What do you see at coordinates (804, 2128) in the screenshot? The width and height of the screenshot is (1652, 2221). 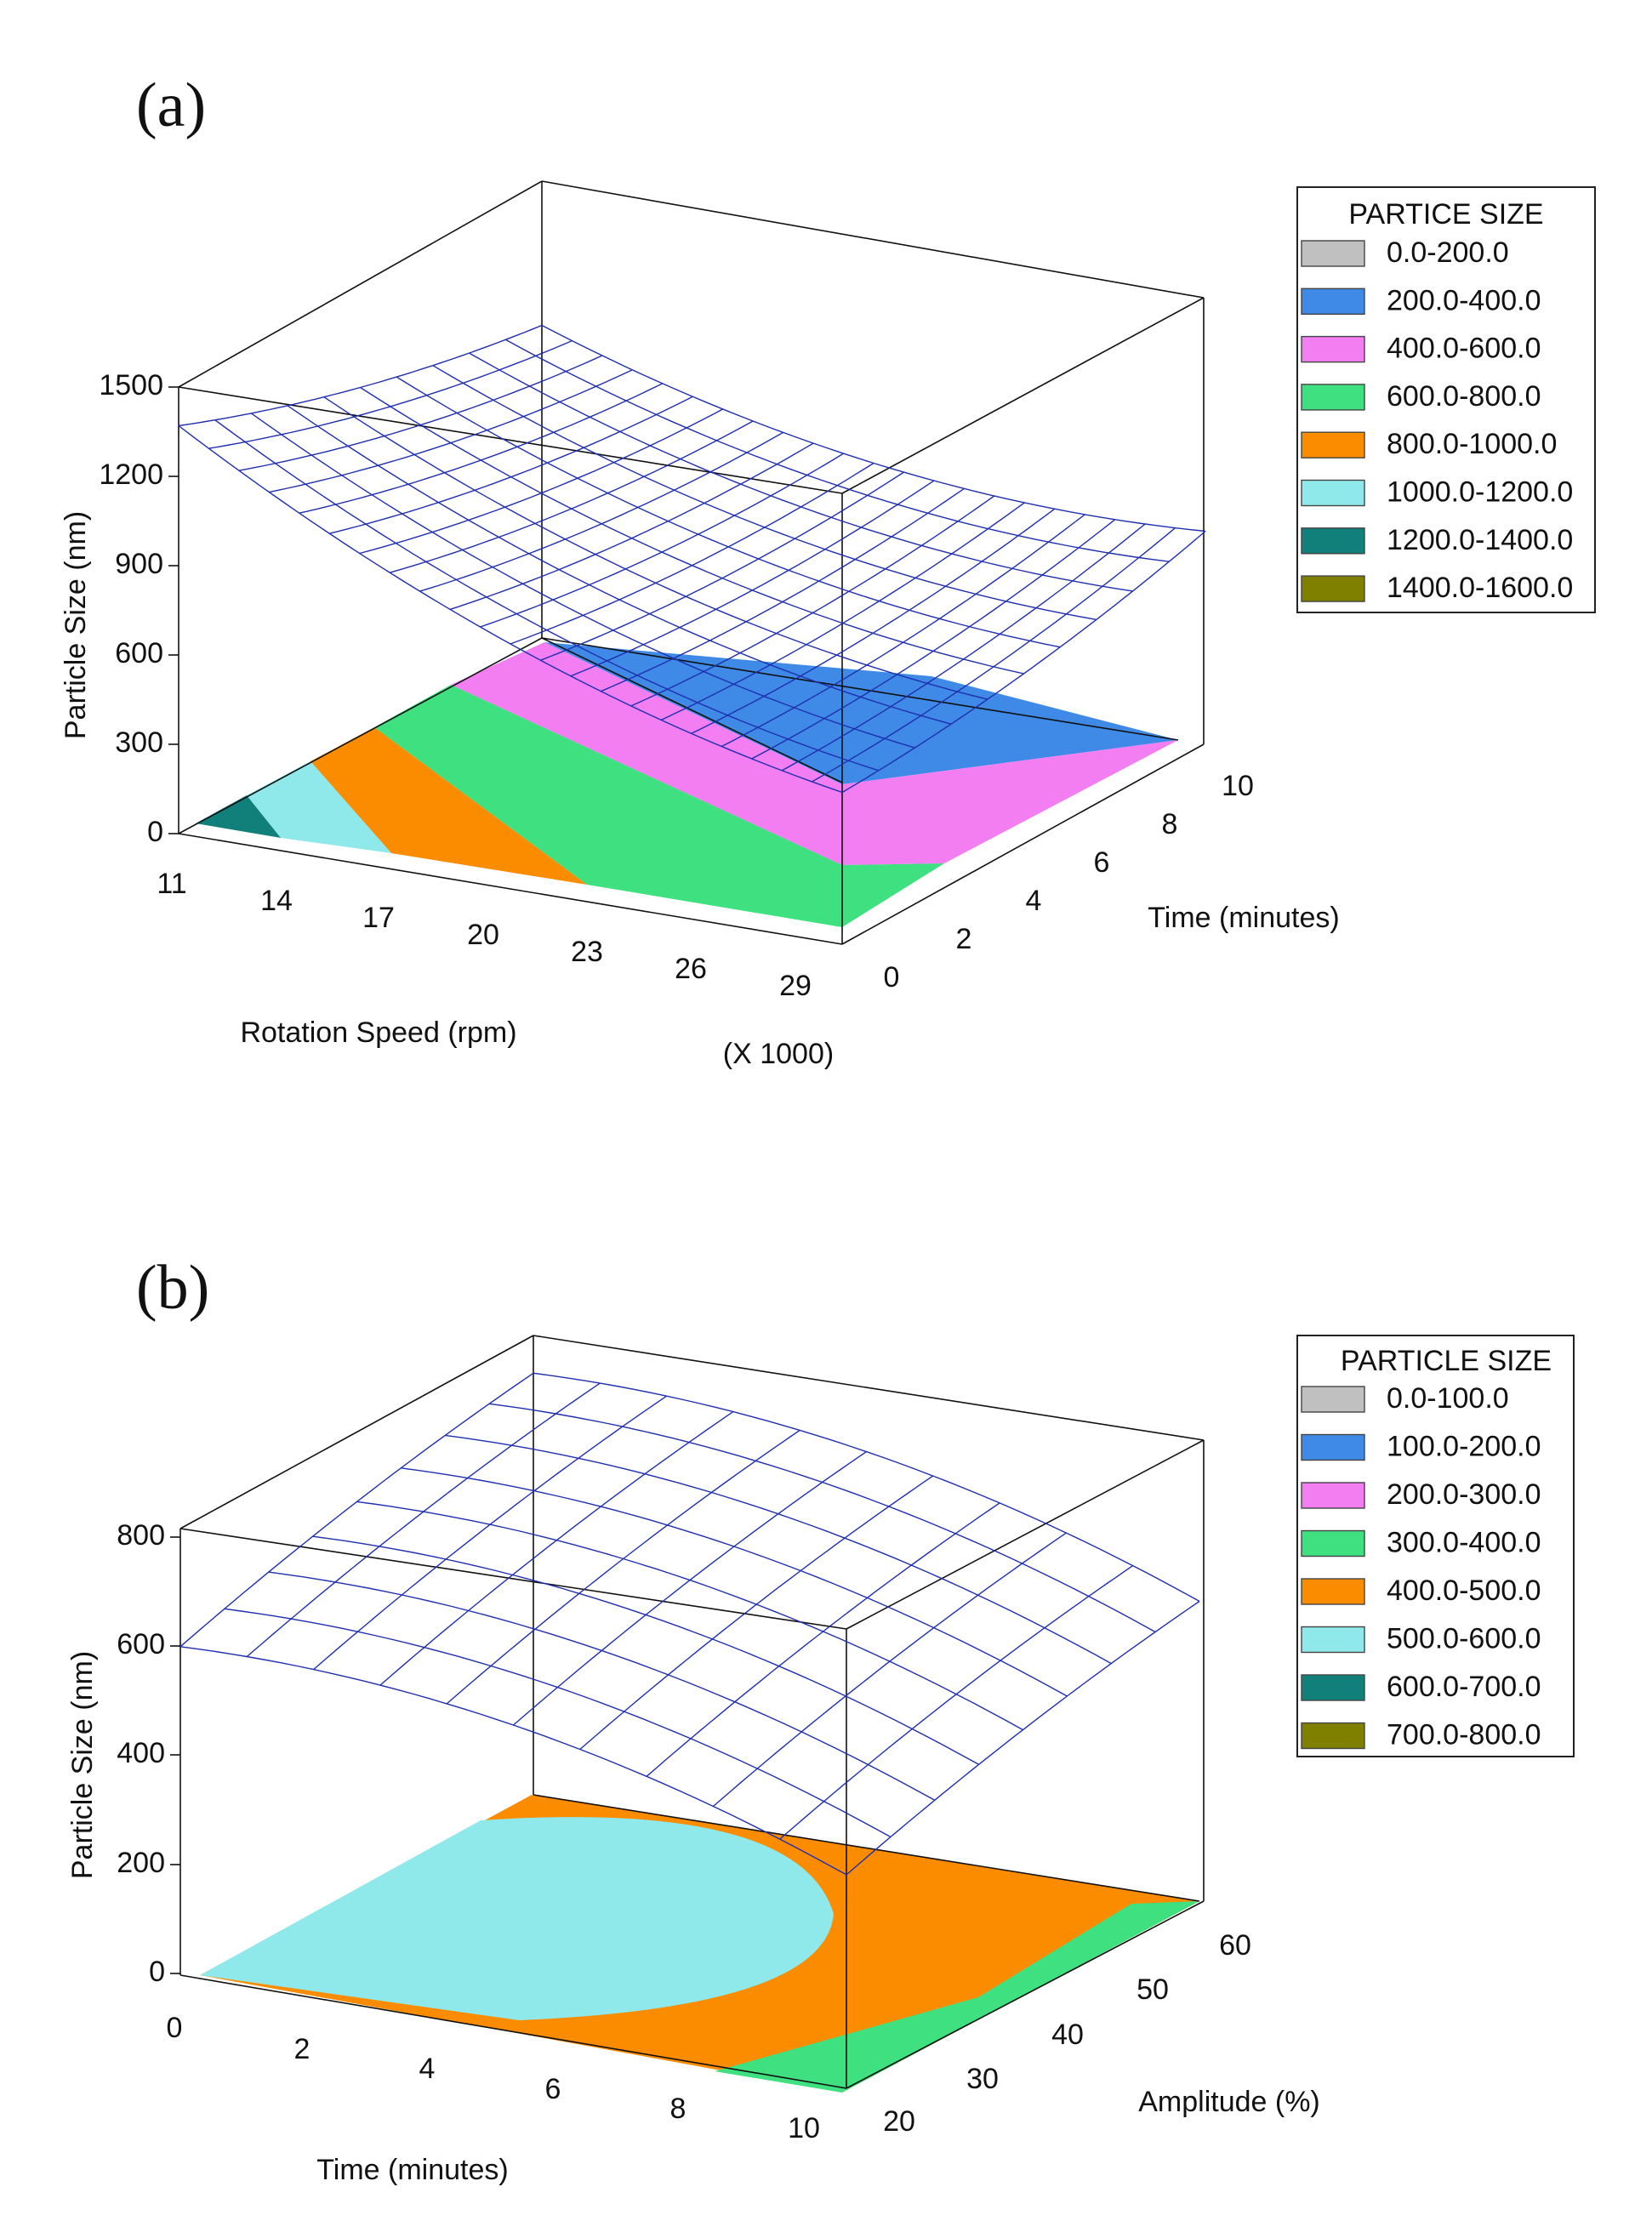 I see `x-tick-label-b: 10` at bounding box center [804, 2128].